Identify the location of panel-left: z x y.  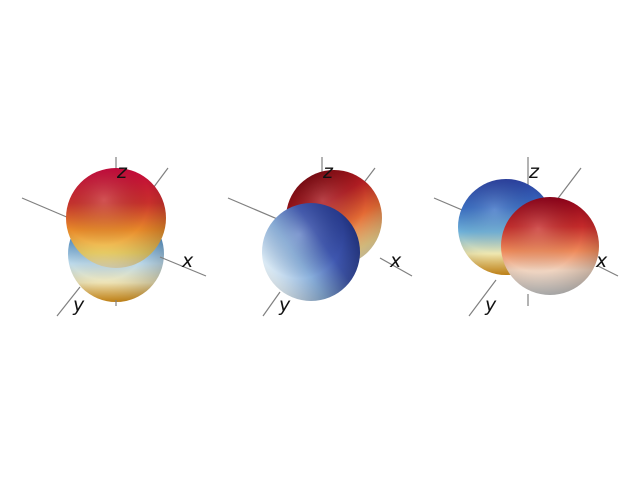
(114, 237).